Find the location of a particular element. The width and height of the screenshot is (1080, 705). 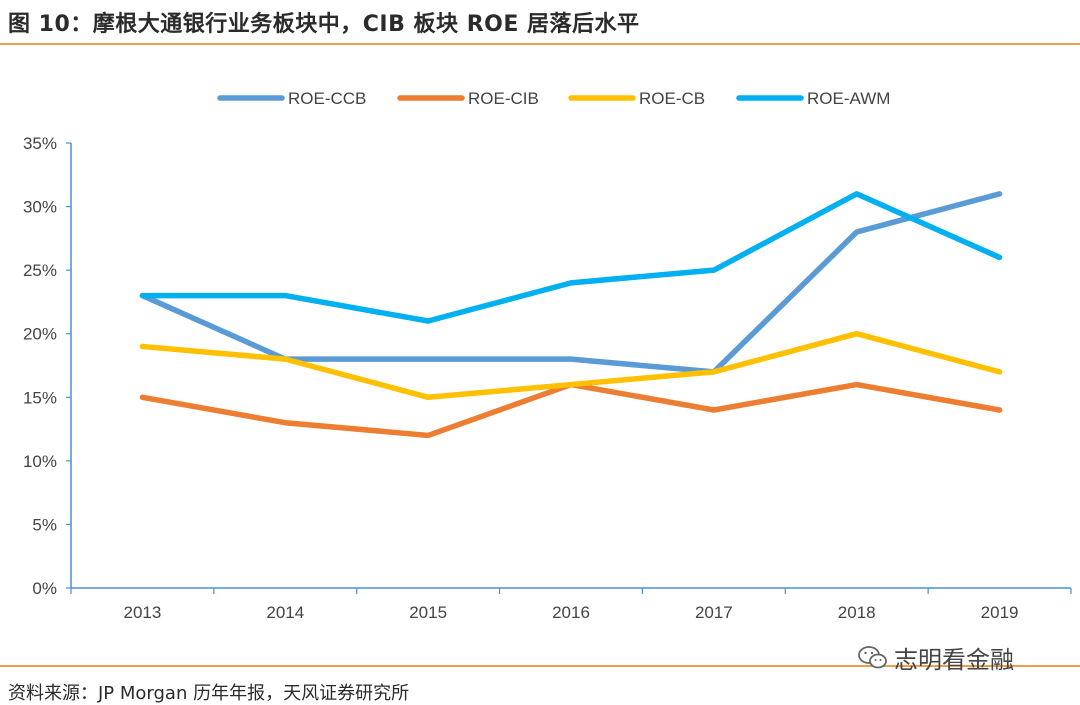

y-tick-label: 30% is located at coordinates (40, 207).